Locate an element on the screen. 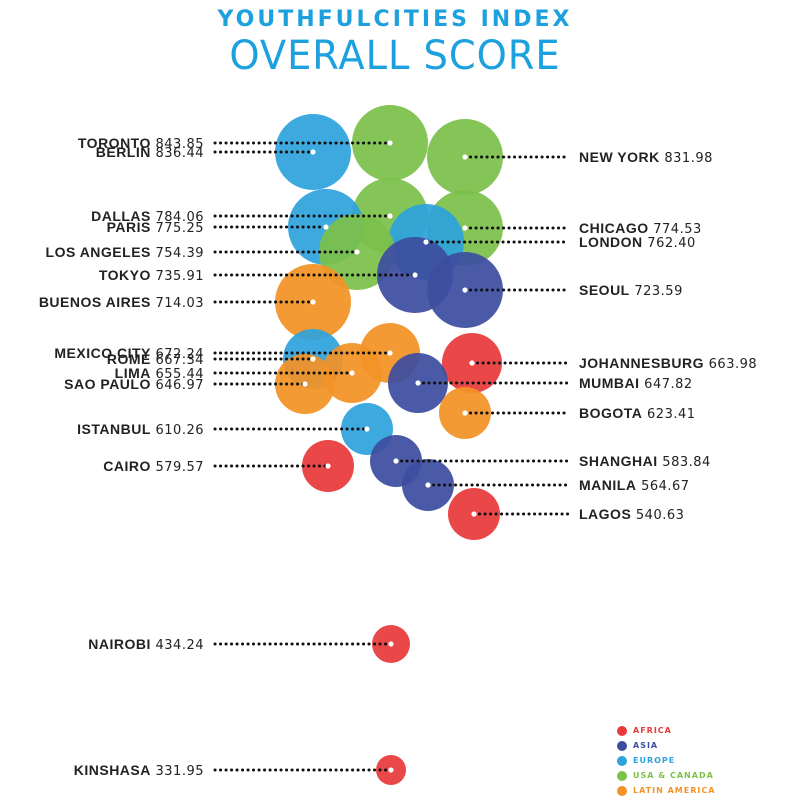  point-marker-bogota is located at coordinates (465, 413).